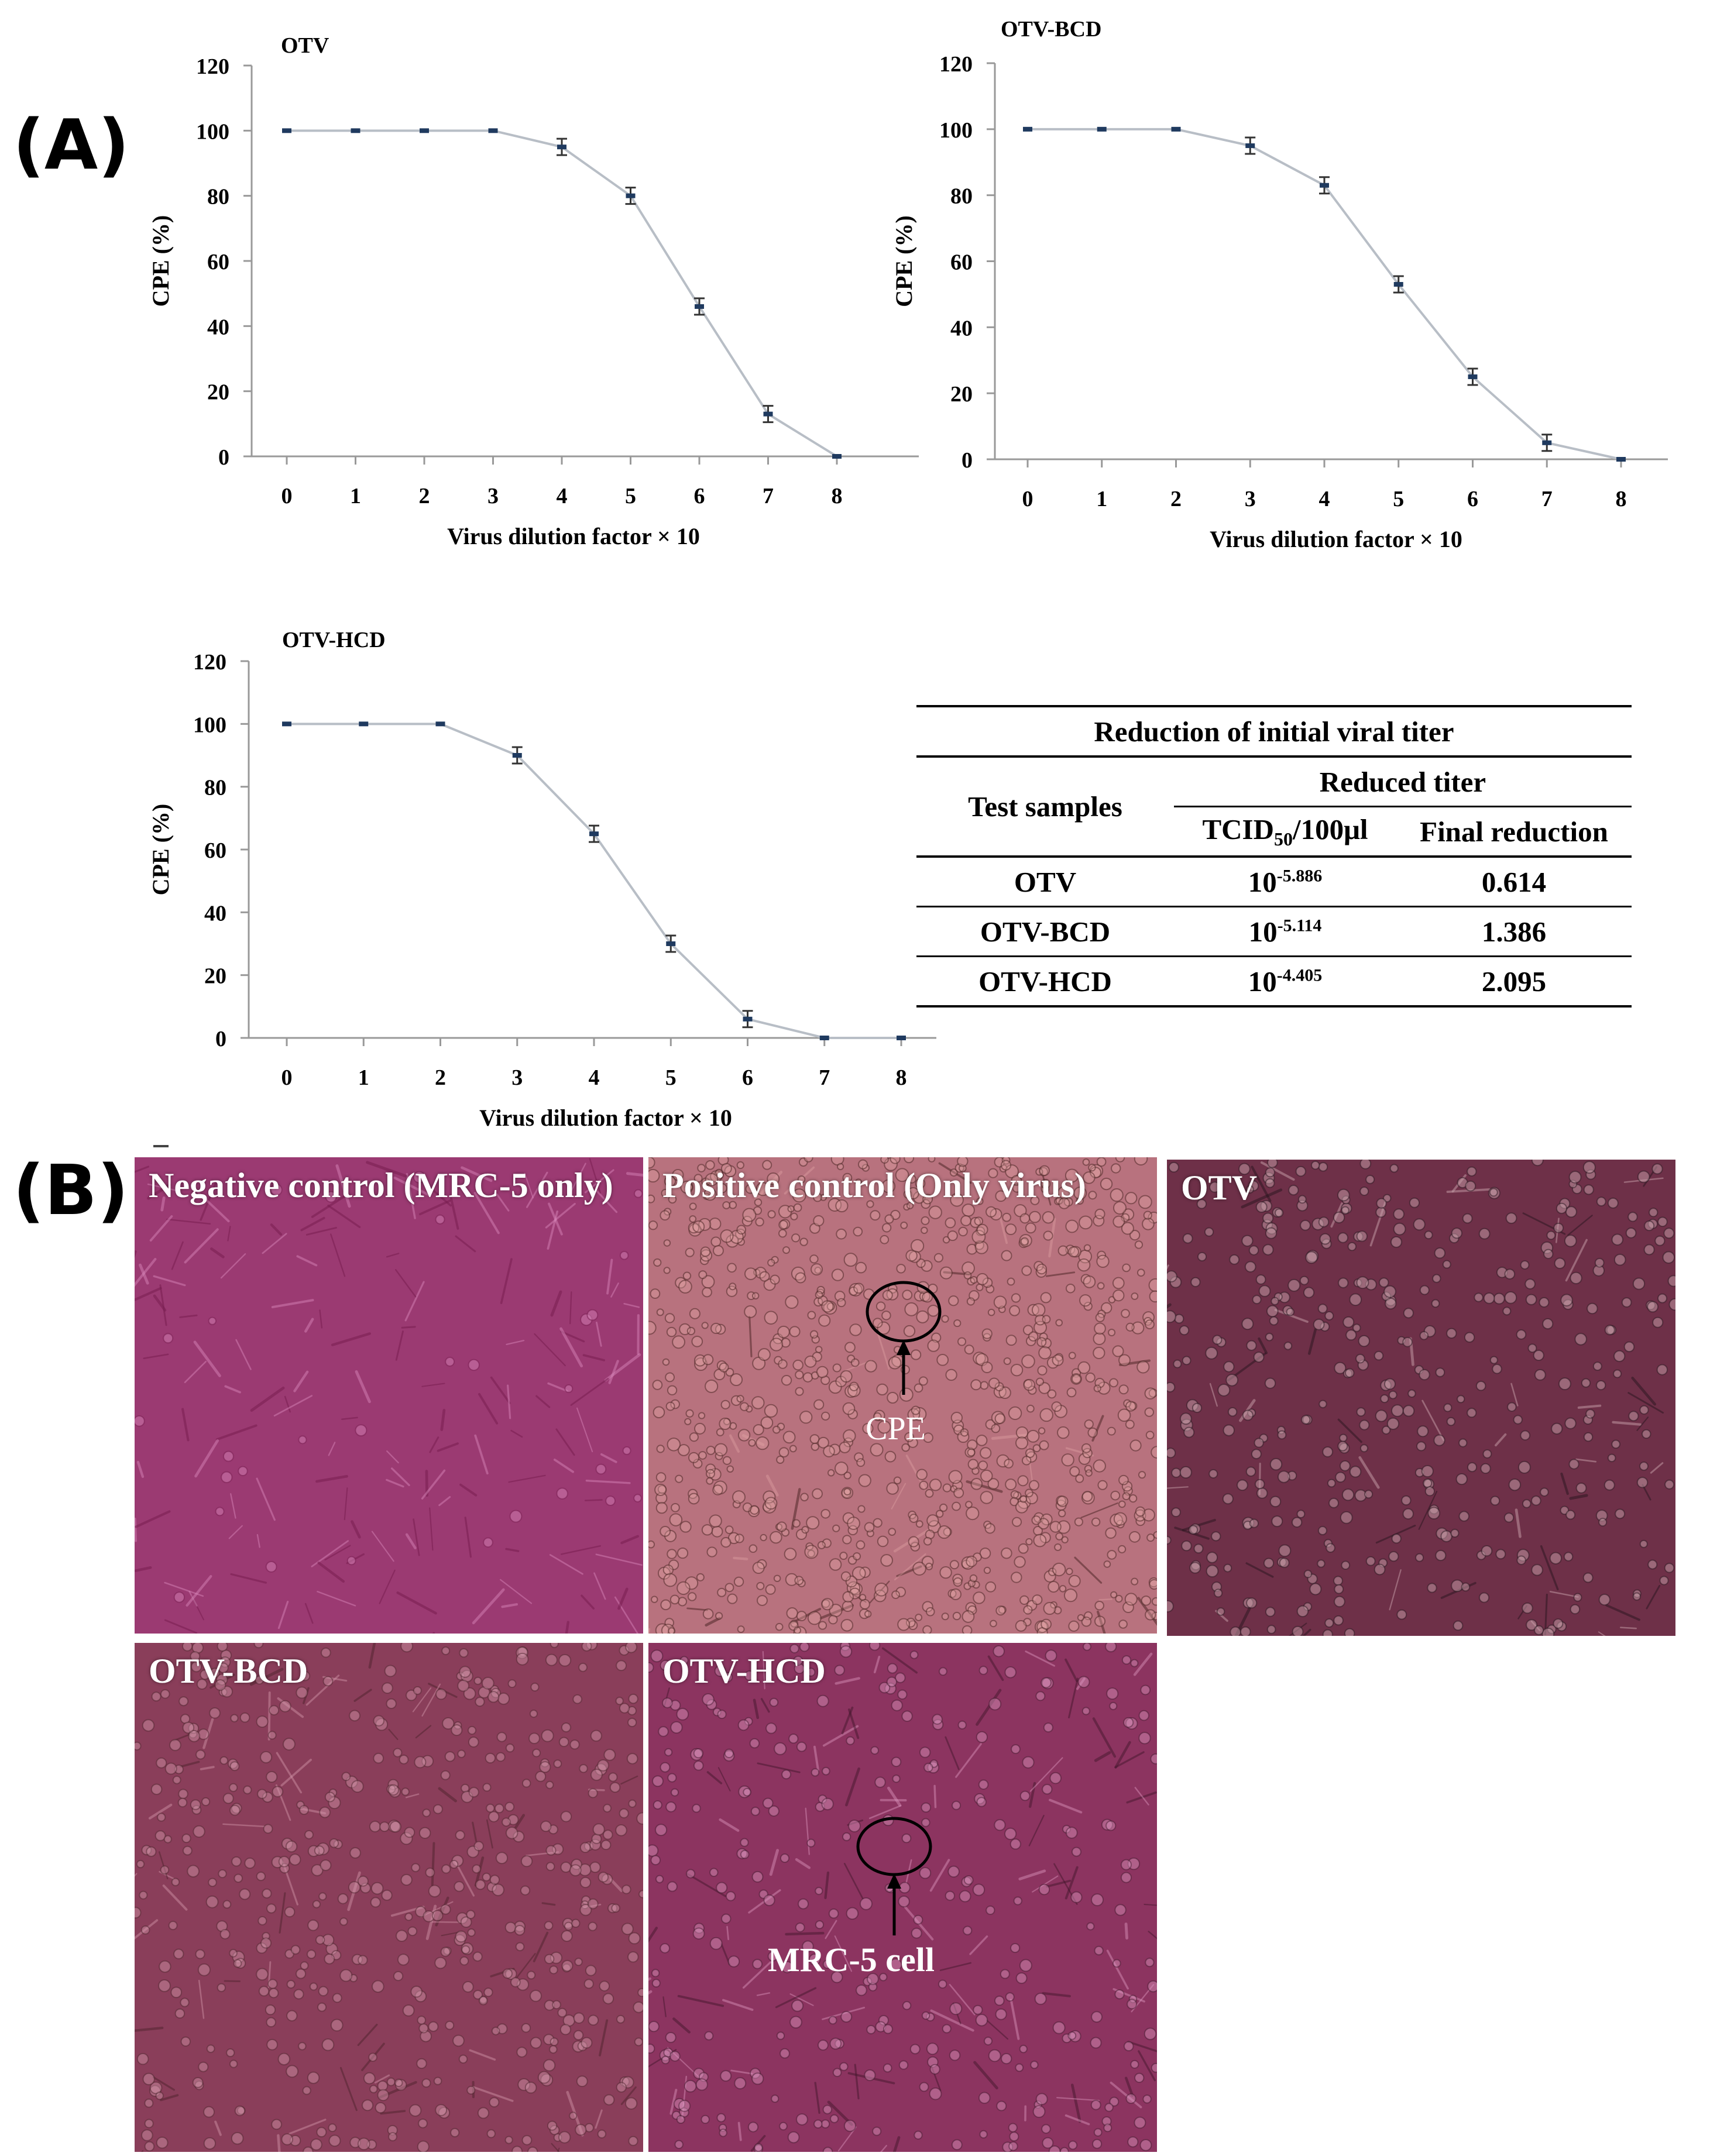 This screenshot has height=2156, width=1710. What do you see at coordinates (768, 414) in the screenshot?
I see `data-point` at bounding box center [768, 414].